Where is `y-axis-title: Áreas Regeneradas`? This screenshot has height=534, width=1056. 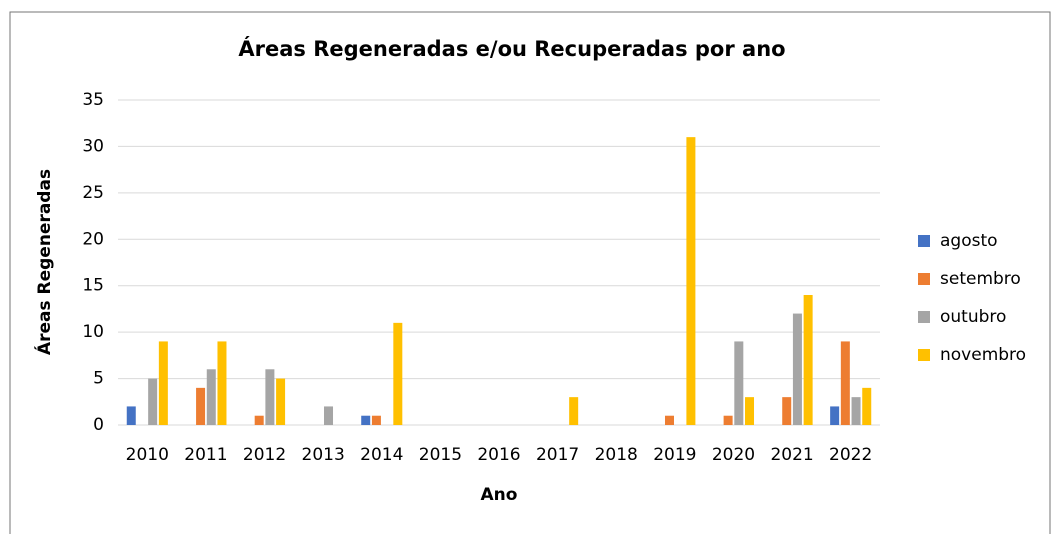 y-axis-title: Áreas Regeneradas is located at coordinates (44, 262).